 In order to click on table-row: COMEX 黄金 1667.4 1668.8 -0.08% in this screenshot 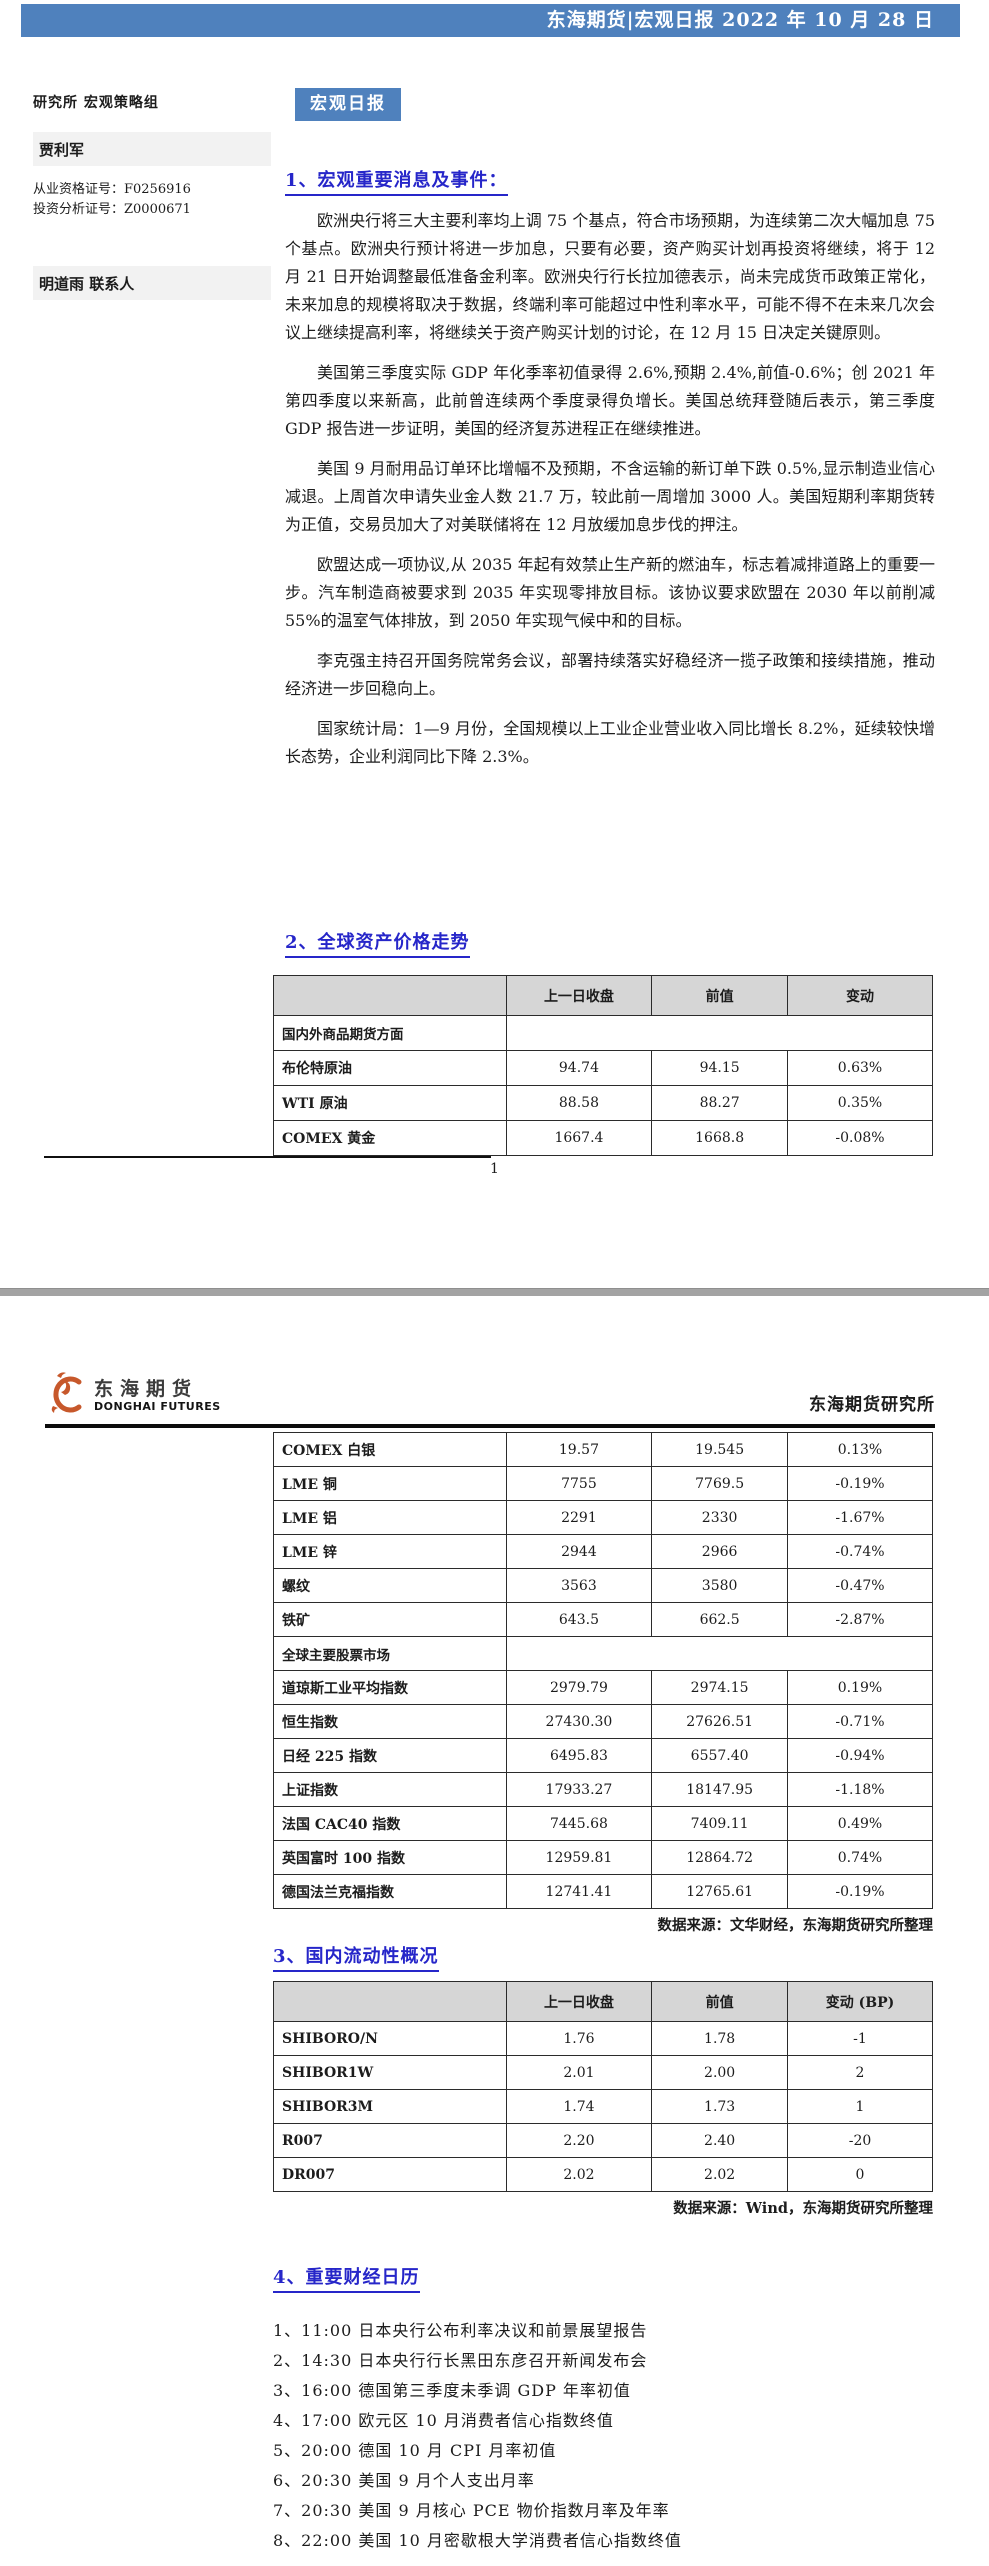, I will do `click(603, 1138)`.